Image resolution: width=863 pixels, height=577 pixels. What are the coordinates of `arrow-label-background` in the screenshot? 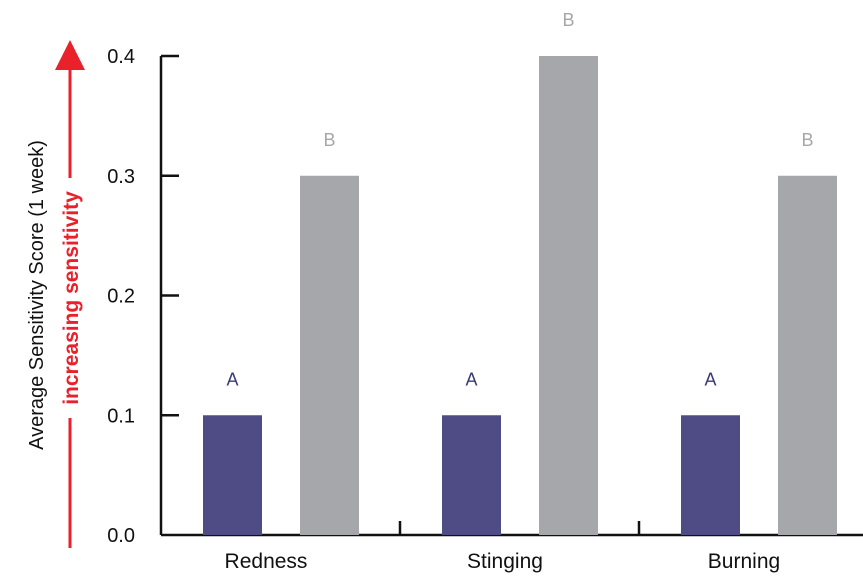 It's located at (71, 298).